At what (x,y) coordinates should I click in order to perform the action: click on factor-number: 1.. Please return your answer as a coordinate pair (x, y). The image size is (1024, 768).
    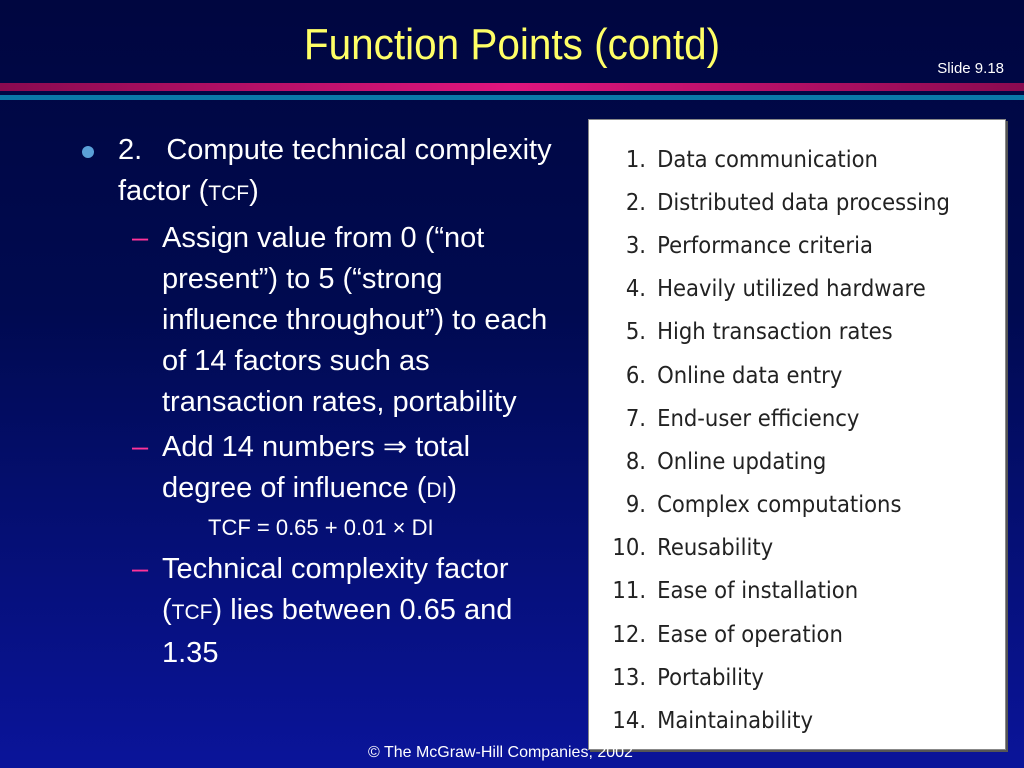
    Looking at the image, I should click on (636, 159).